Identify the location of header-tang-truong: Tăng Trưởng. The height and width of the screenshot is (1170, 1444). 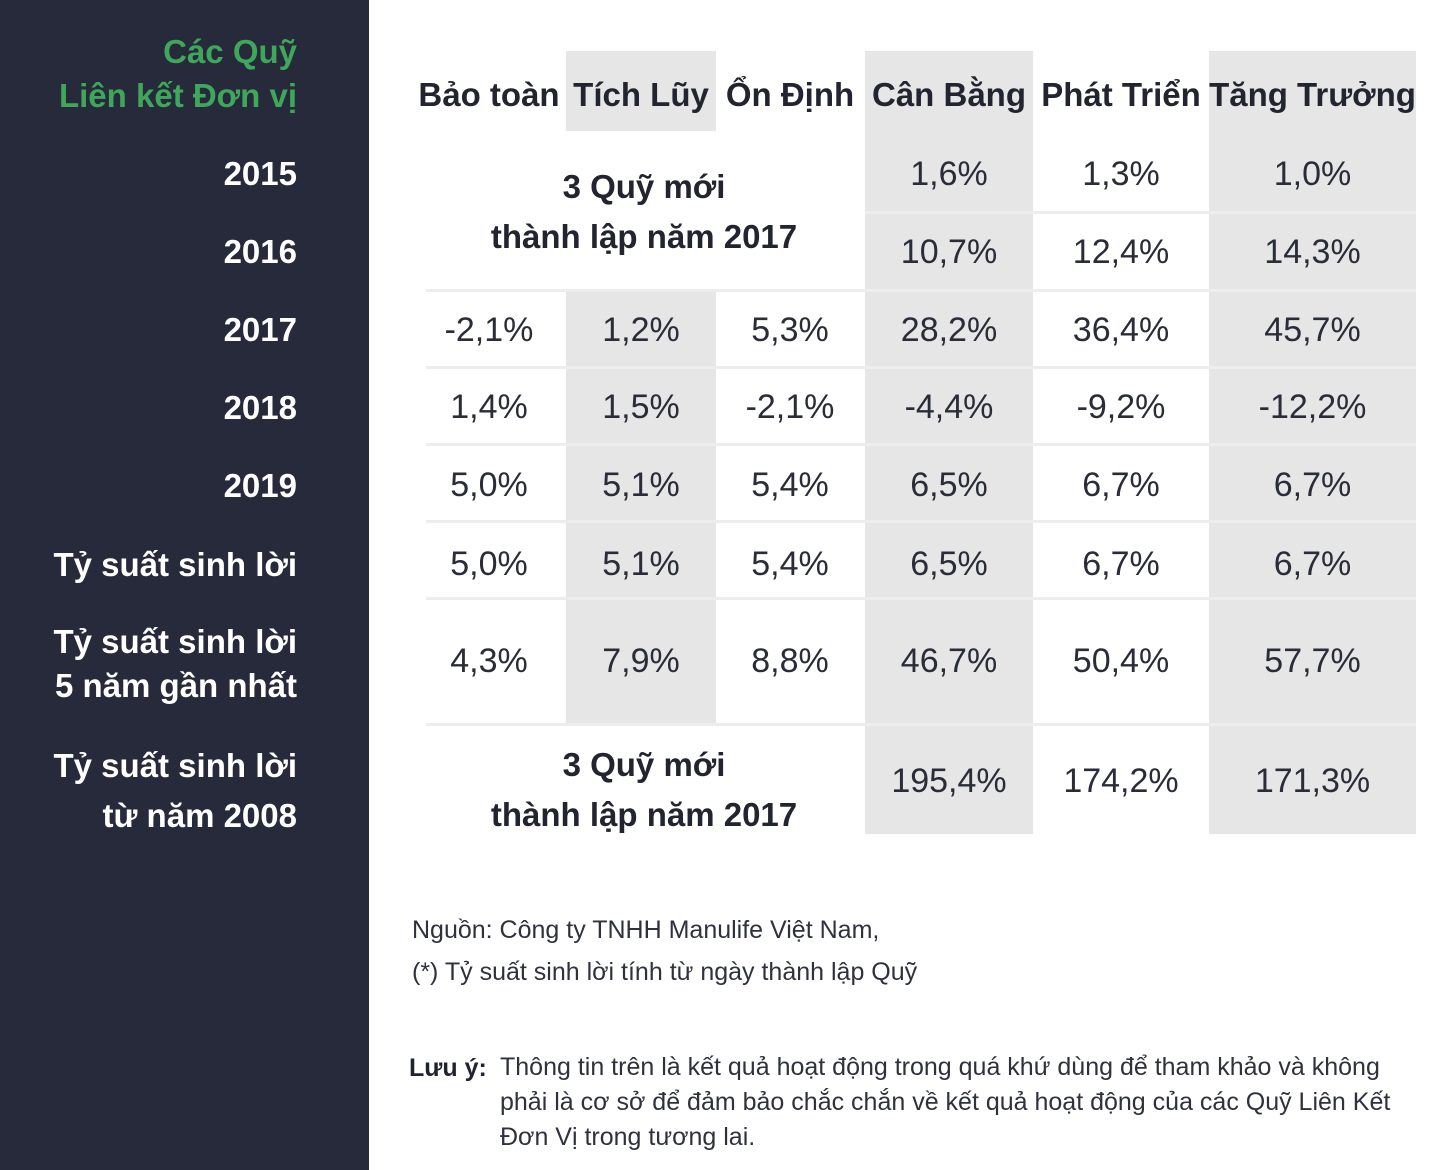
(1312, 94).